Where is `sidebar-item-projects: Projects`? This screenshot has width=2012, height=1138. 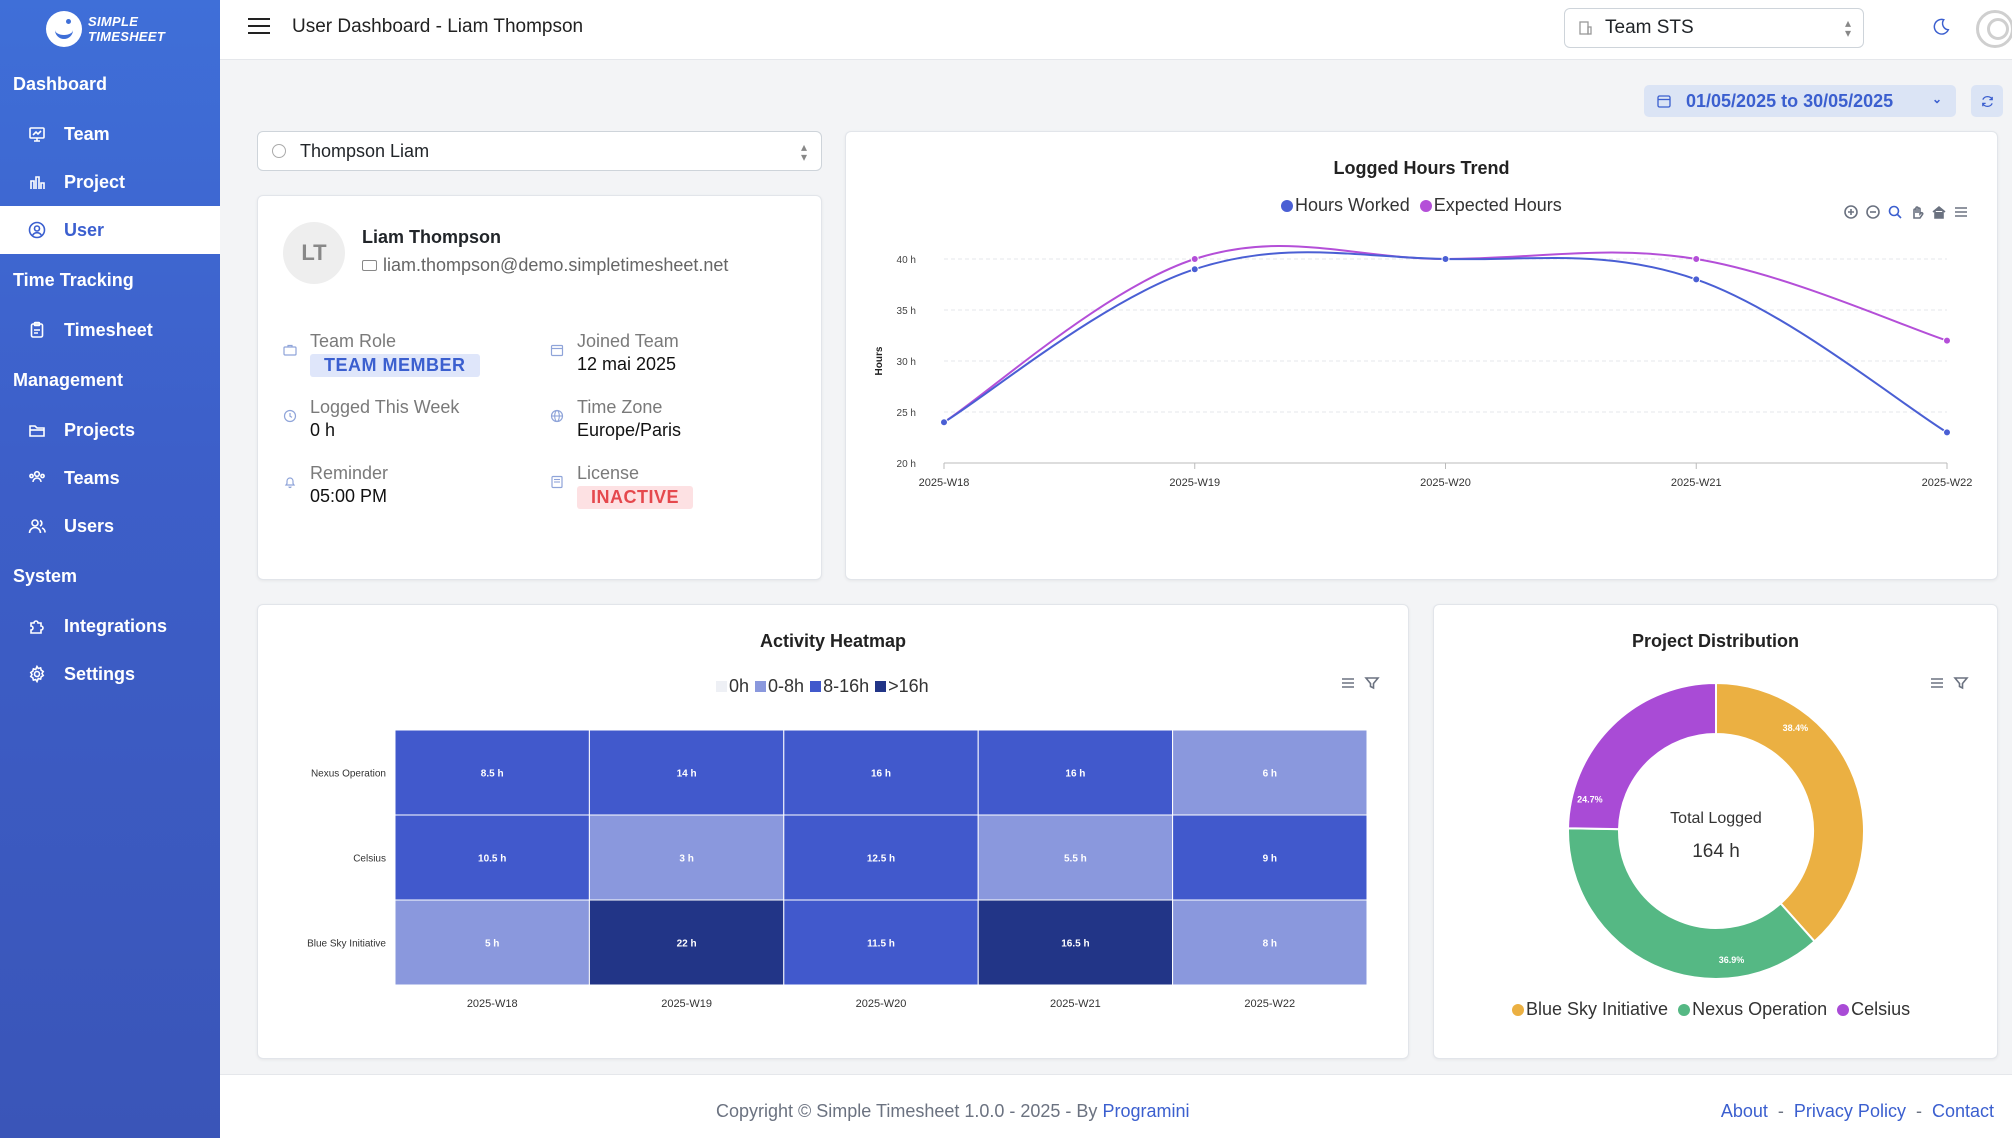
sidebar-item-projects: Projects is located at coordinates (110, 430).